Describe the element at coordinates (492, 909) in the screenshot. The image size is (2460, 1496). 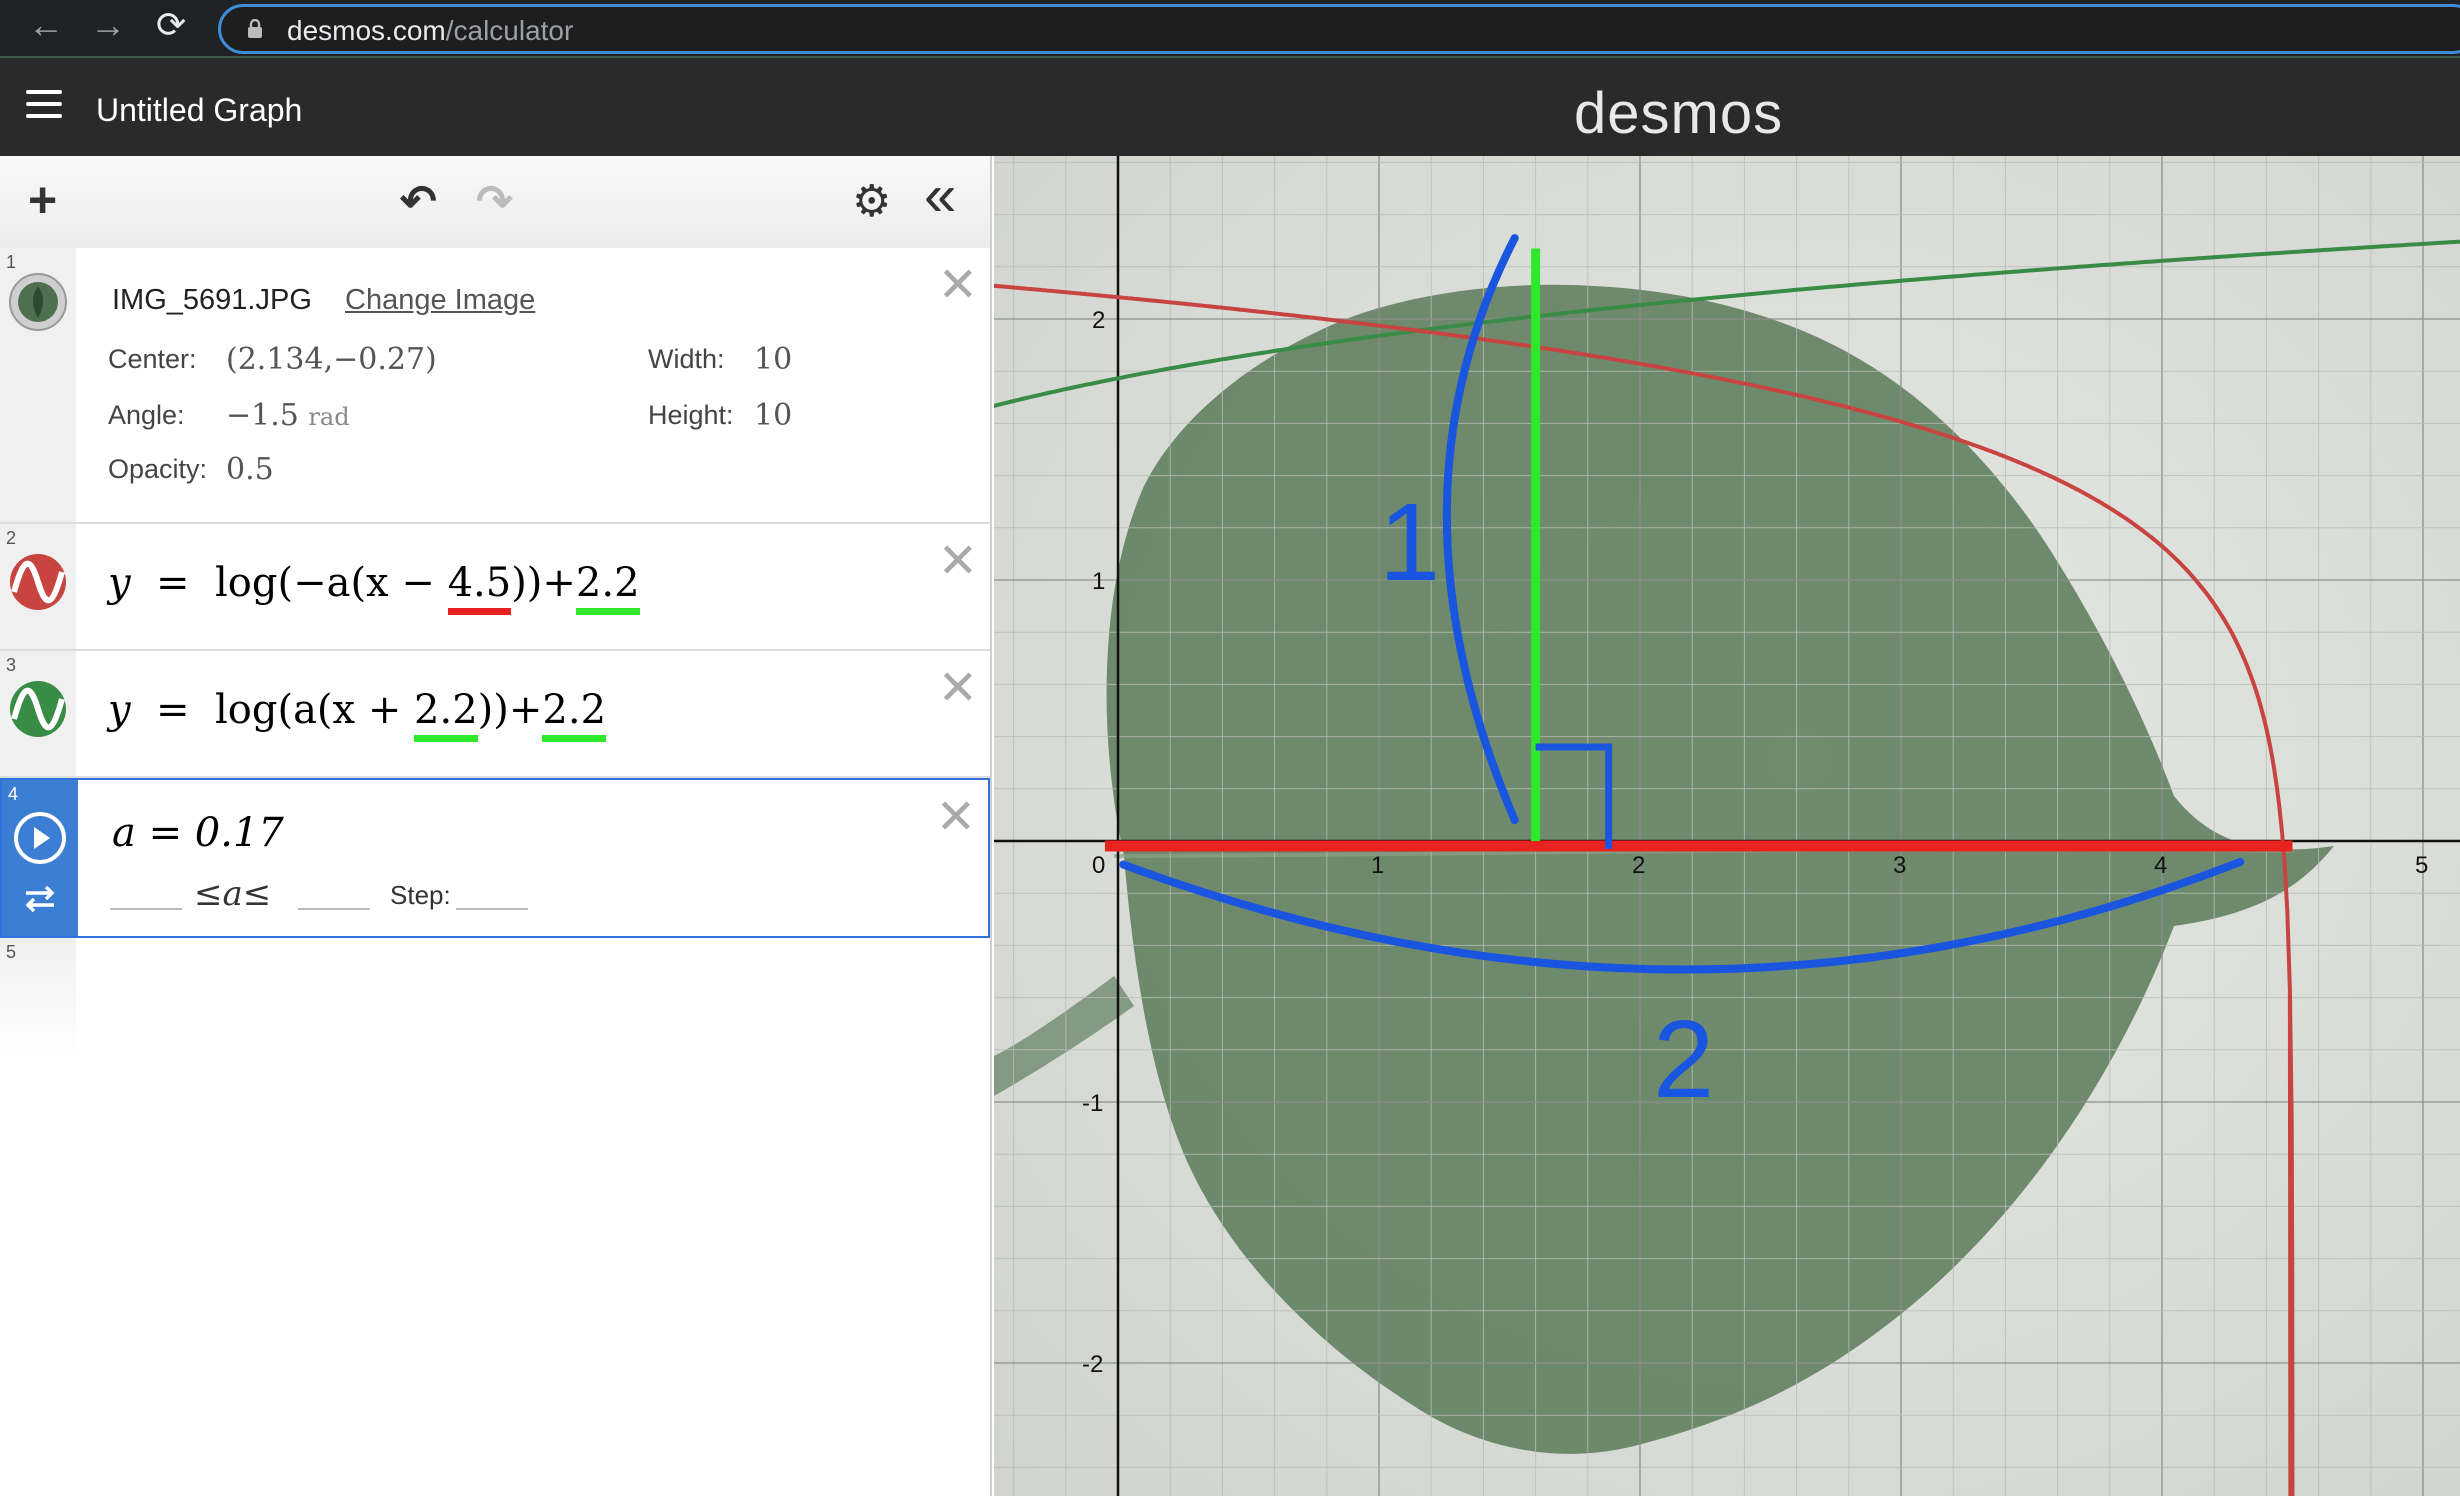
I see `slider-step-input` at that location.